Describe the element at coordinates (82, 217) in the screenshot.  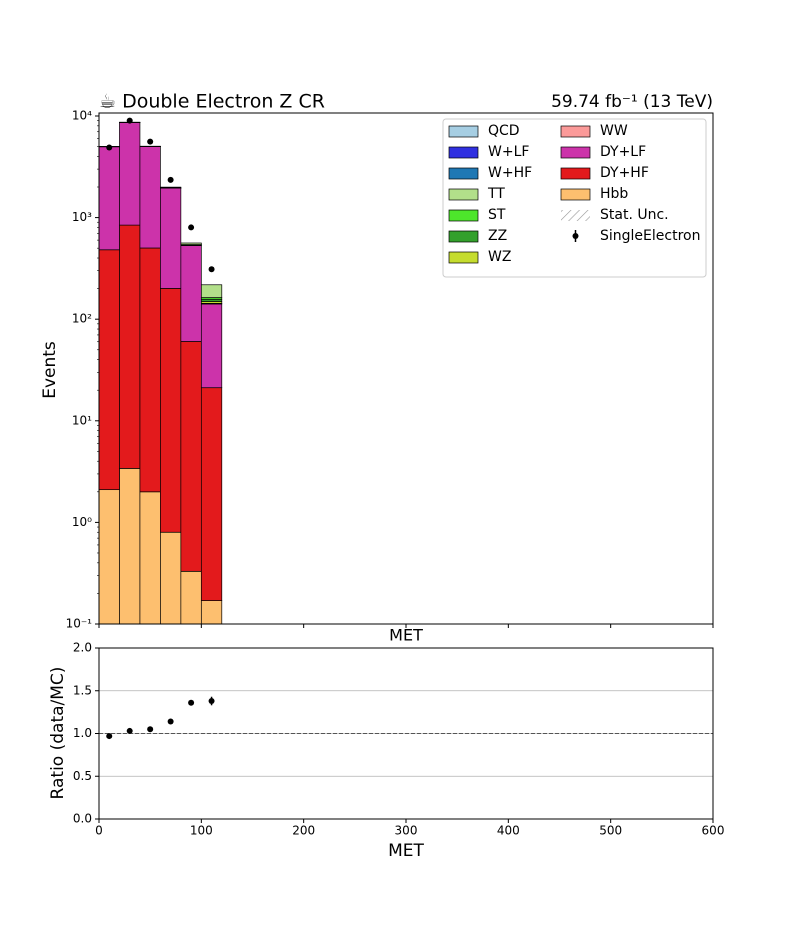
I see `y-tick-label: 10³` at that location.